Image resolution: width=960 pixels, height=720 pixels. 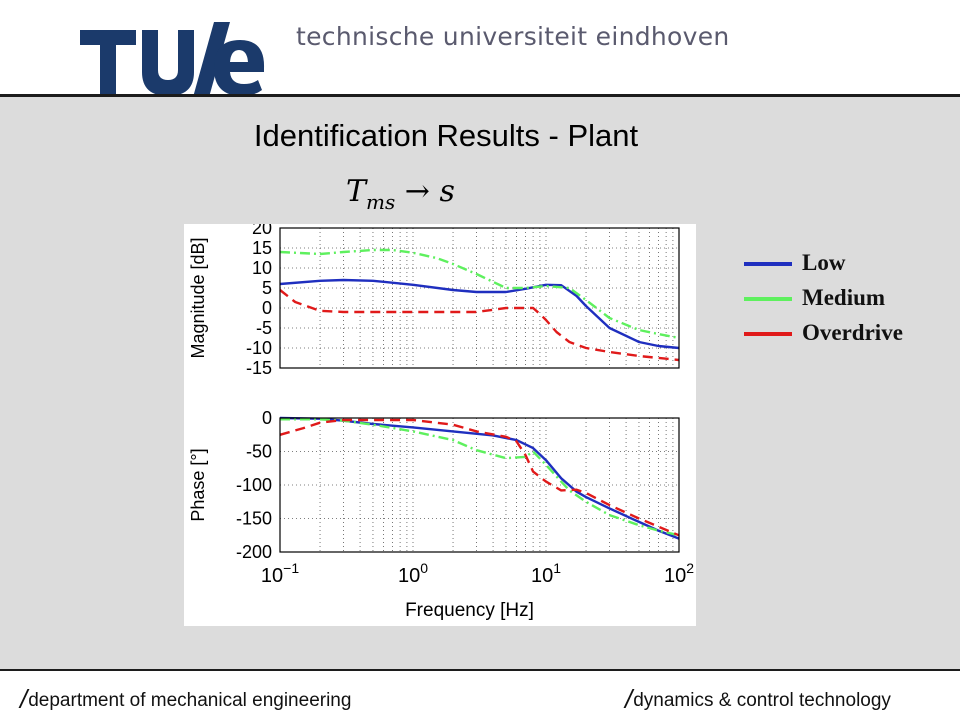 What do you see at coordinates (762, 700) in the screenshot?
I see `footer-right-text: dynamics & control technology` at bounding box center [762, 700].